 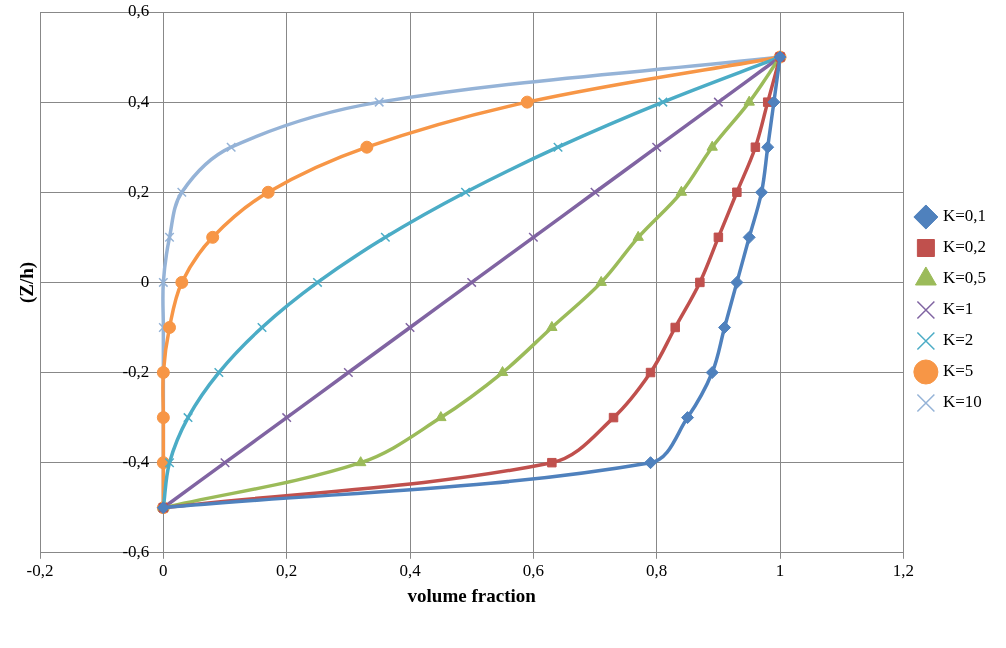 What do you see at coordinates (964, 278) in the screenshot?
I see `legend-label: K=0,5` at bounding box center [964, 278].